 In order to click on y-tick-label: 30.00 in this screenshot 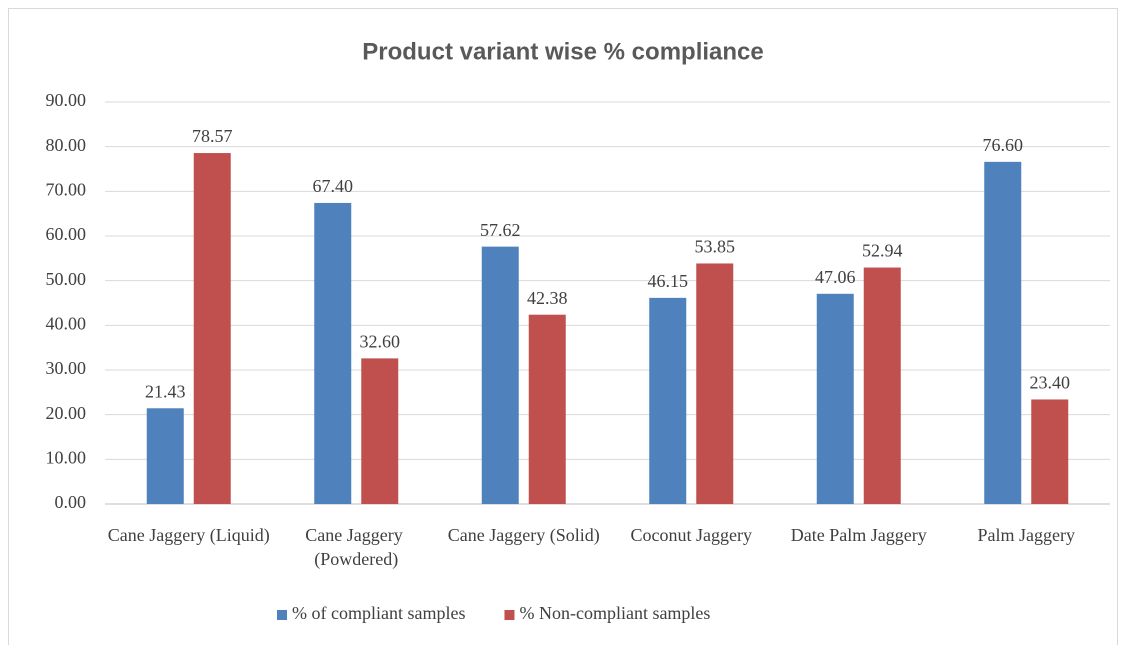, I will do `click(66, 368)`.